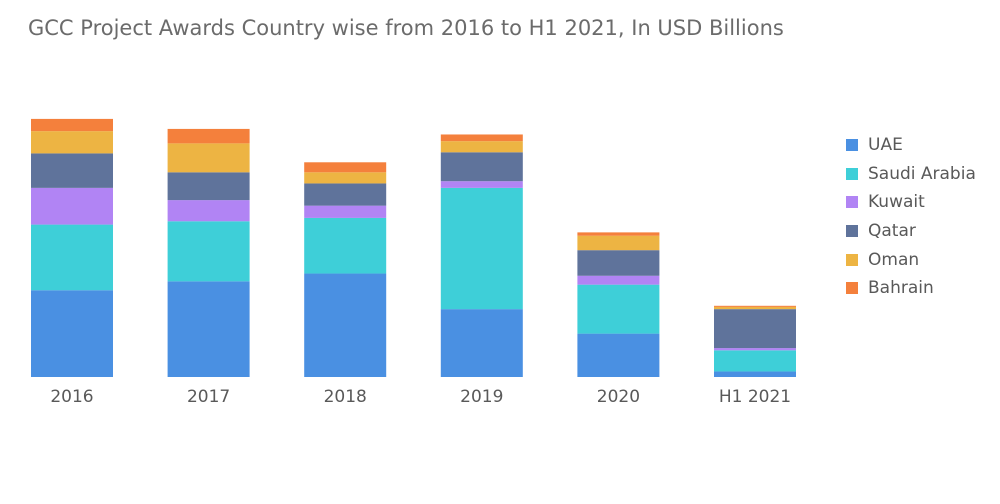  I want to click on legend-item-kuwait: Kuwait, so click(911, 202).